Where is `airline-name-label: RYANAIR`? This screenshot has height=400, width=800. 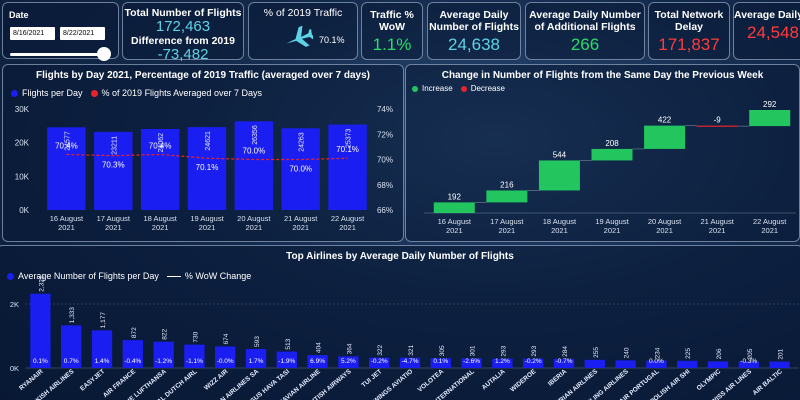 airline-name-label: RYANAIR is located at coordinates (31, 380).